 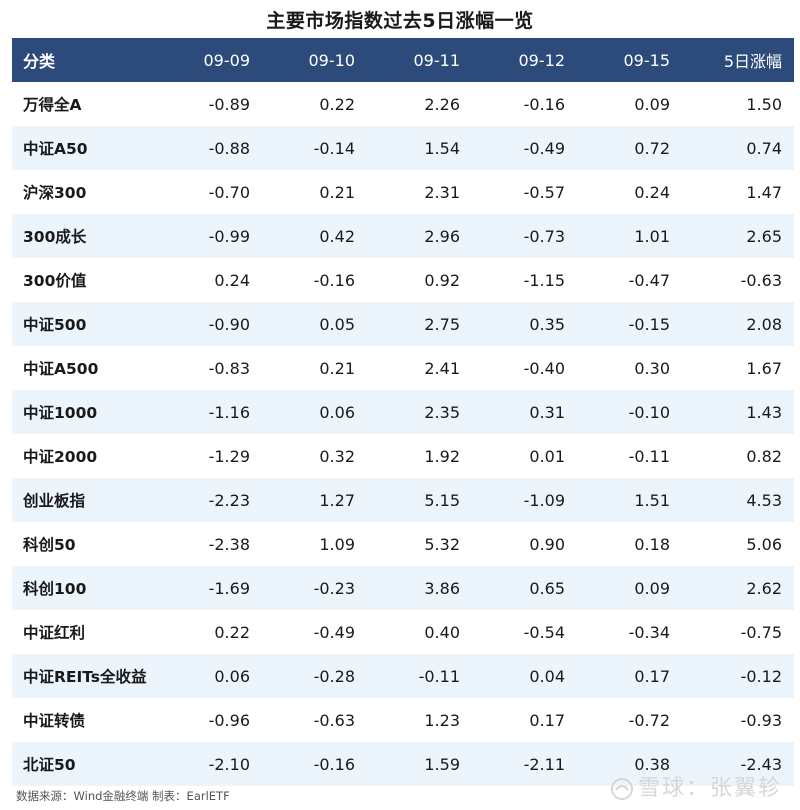 What do you see at coordinates (437, 60) in the screenshot?
I see `column-header: 09-11` at bounding box center [437, 60].